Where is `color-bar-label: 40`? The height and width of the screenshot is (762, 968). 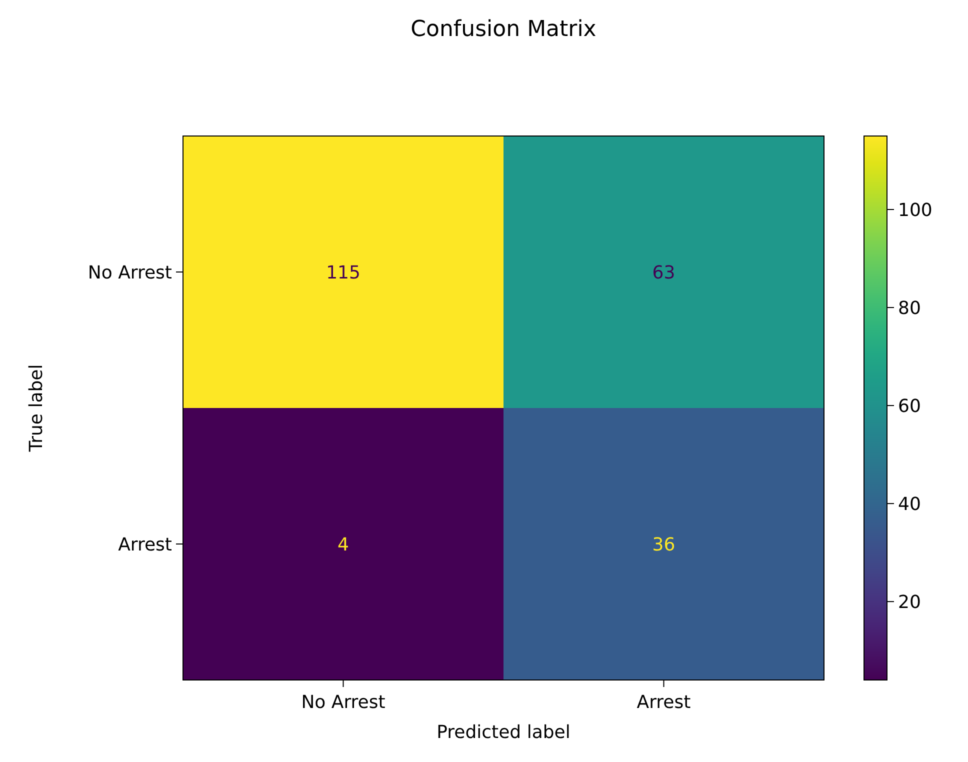
color-bar-label: 40 is located at coordinates (909, 504).